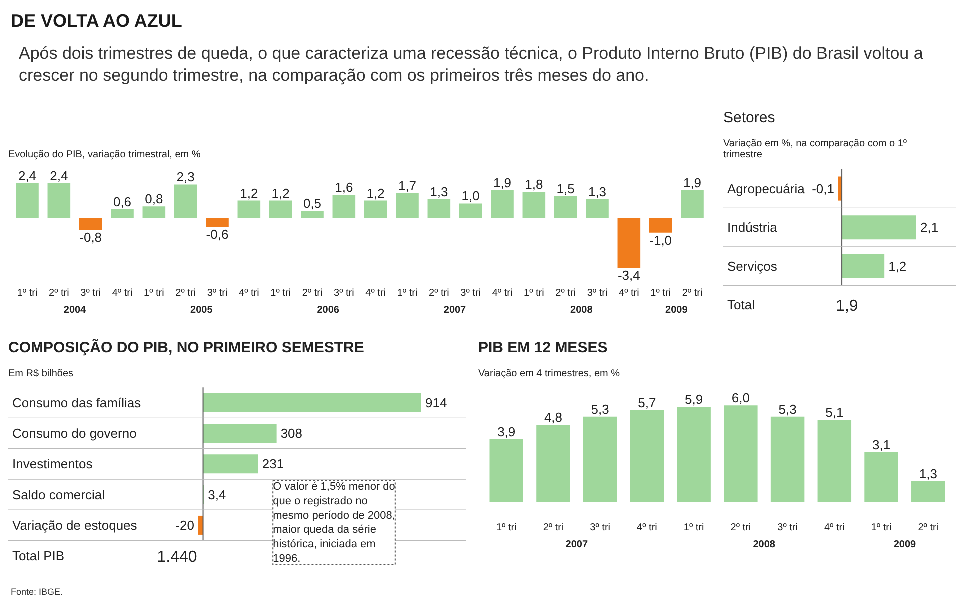 The width and height of the screenshot is (960, 606). What do you see at coordinates (647, 402) in the screenshot?
I see `data-label: 5,7` at bounding box center [647, 402].